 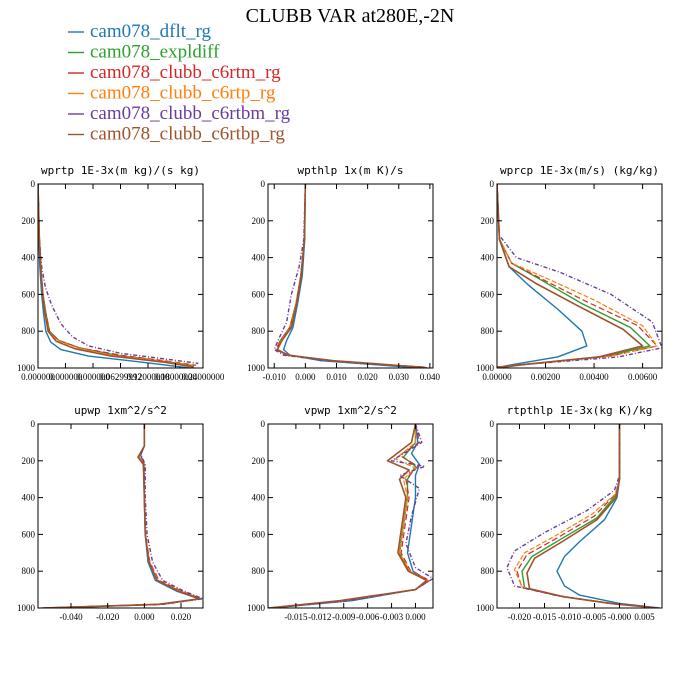 What do you see at coordinates (350, 410) in the screenshot?
I see `panel-title: vpwp 1xm^2/s^2` at bounding box center [350, 410].